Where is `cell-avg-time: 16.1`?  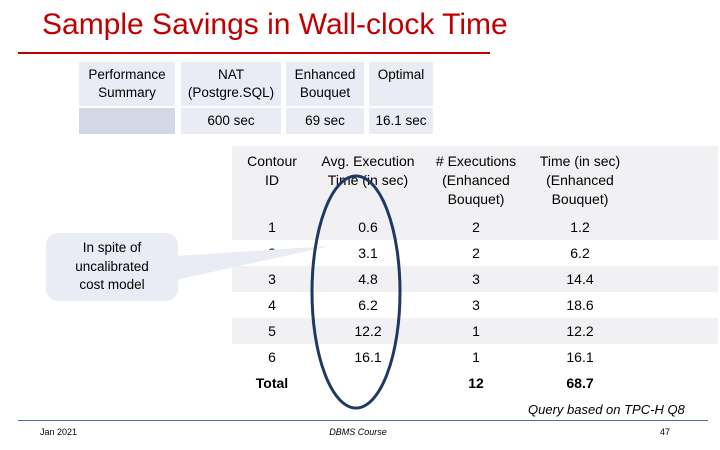
cell-avg-time: 16.1 is located at coordinates (368, 357).